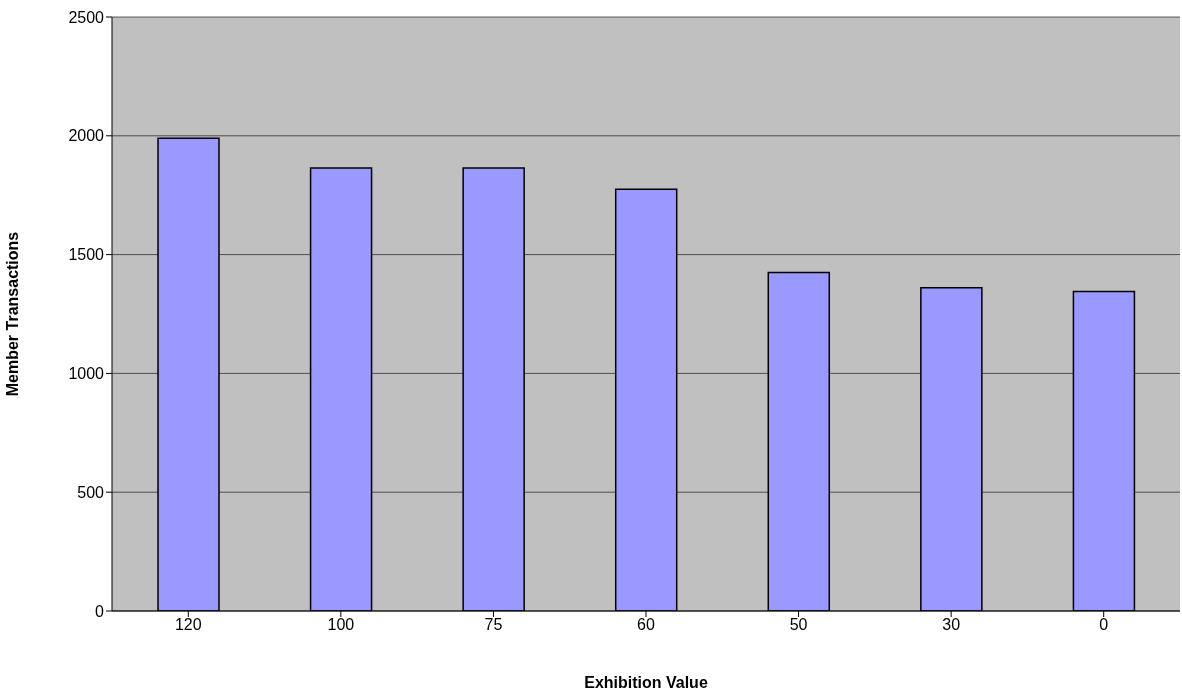 The image size is (1182, 696). Describe the element at coordinates (646, 682) in the screenshot. I see `x-axis-title: Exhibition Value` at that location.